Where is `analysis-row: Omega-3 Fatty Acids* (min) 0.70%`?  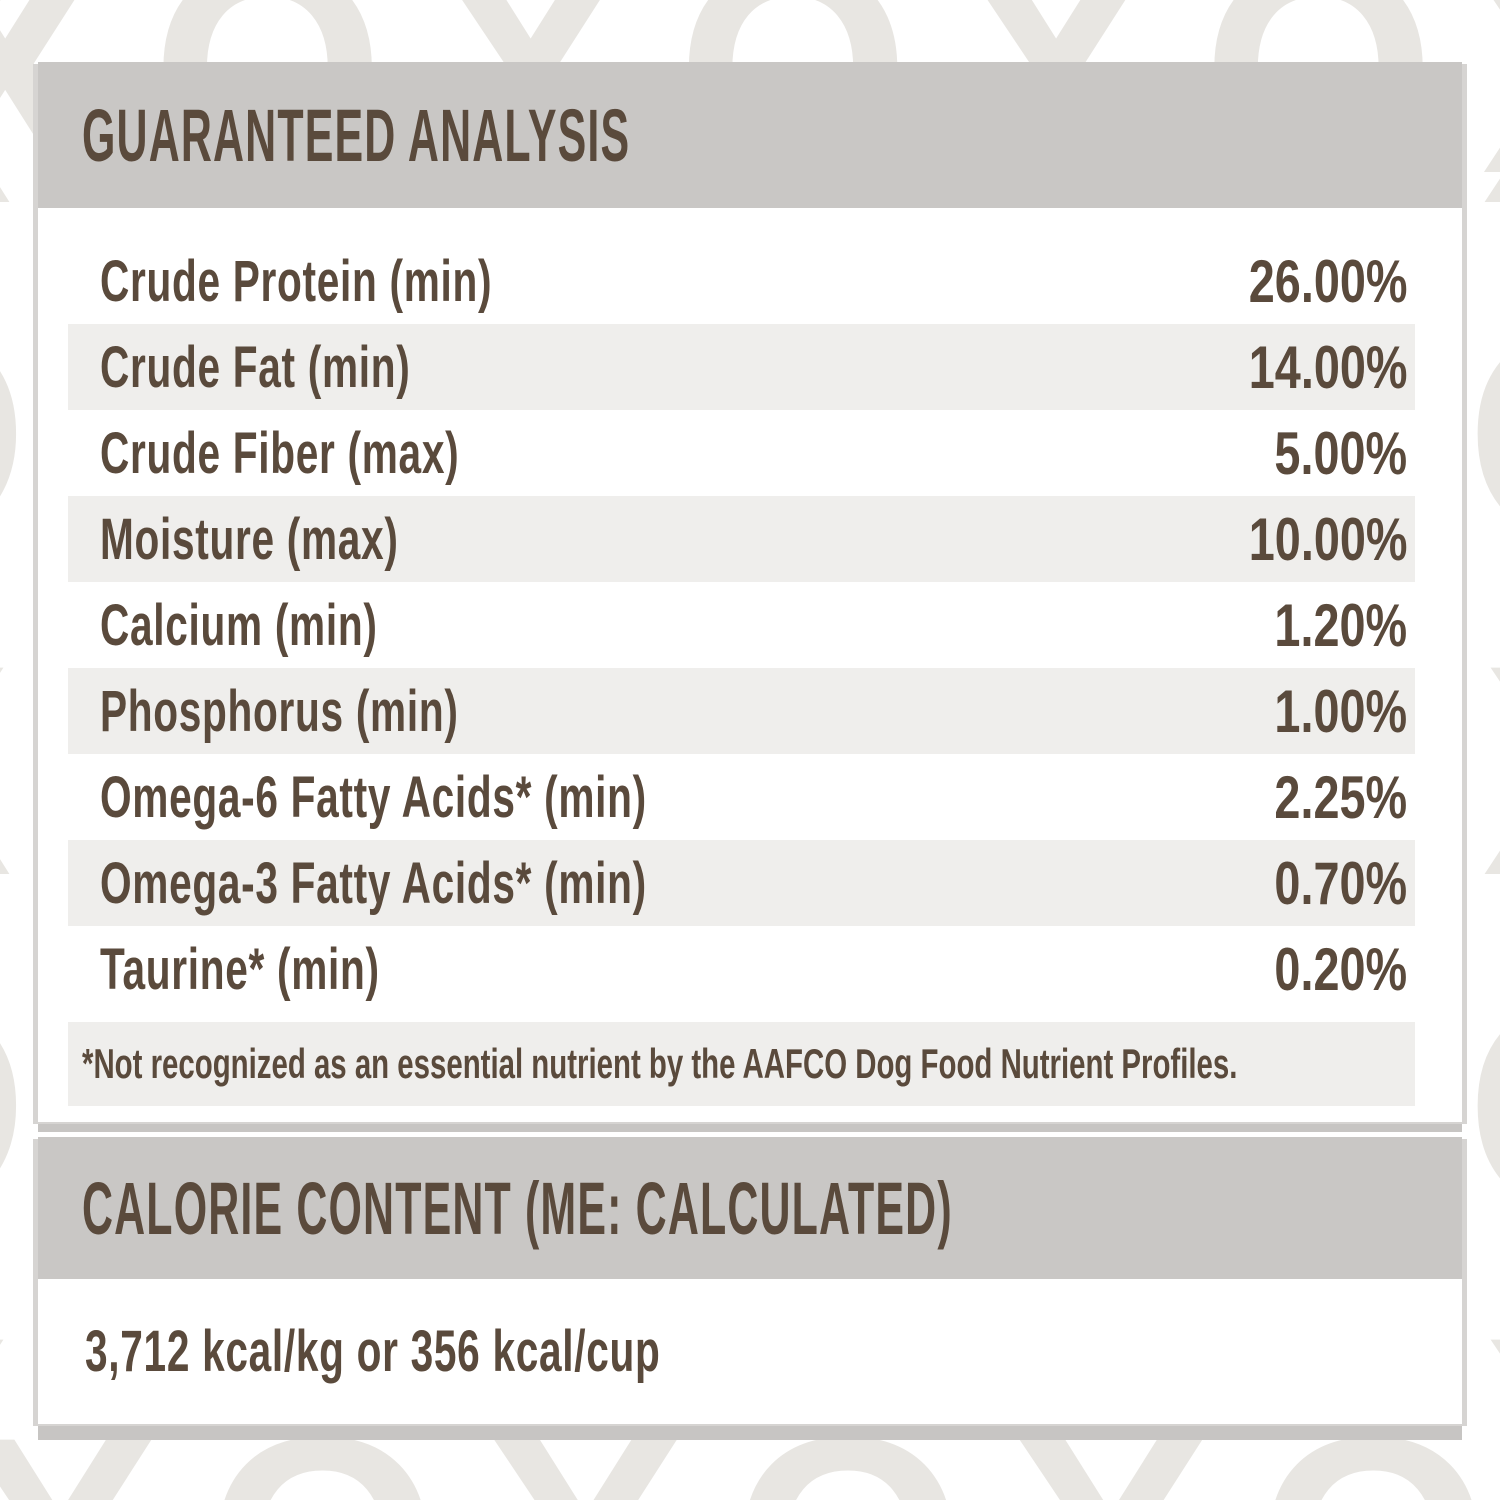 analysis-row: Omega-3 Fatty Acids* (min) 0.70% is located at coordinates (741, 883).